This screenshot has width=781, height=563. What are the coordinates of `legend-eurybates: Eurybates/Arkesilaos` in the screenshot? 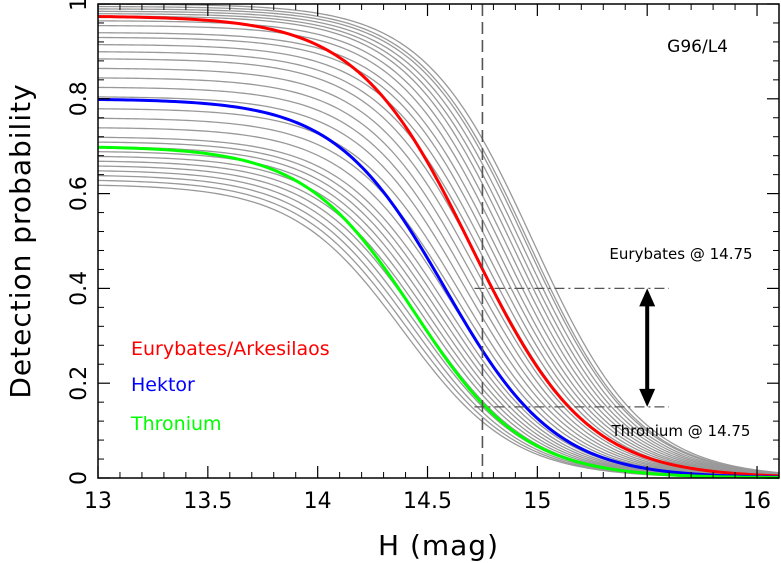 It's located at (230, 349).